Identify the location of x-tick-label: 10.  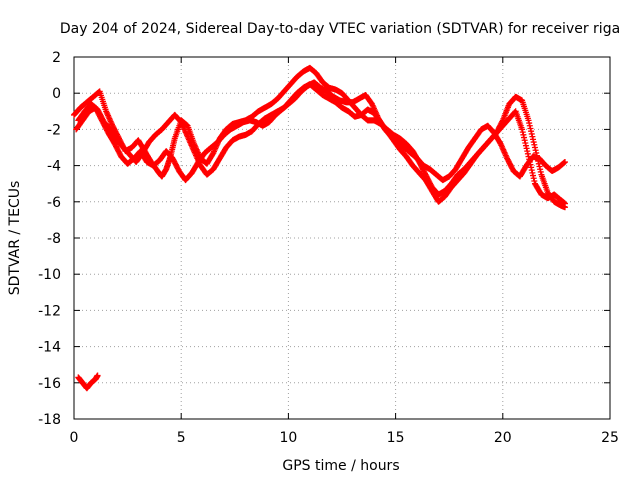
(288, 438).